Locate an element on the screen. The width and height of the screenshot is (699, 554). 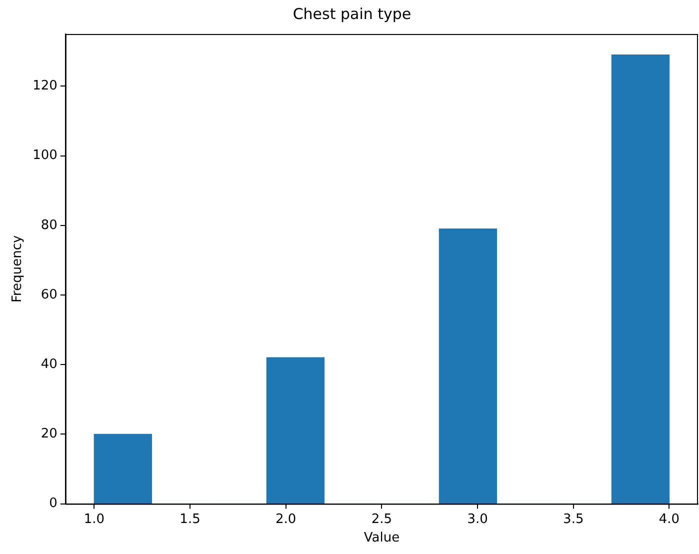
y-axis-title: Frequency is located at coordinates (18, 268).